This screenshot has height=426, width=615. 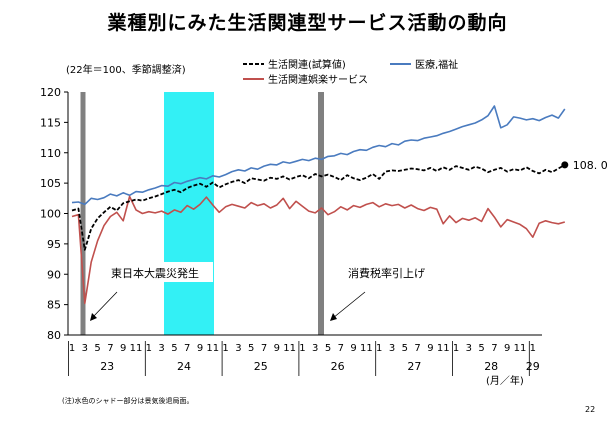 What do you see at coordinates (128, 401) in the screenshot?
I see `footnote: (注)水色のシャドー部分は景気後退局面。` at bounding box center [128, 401].